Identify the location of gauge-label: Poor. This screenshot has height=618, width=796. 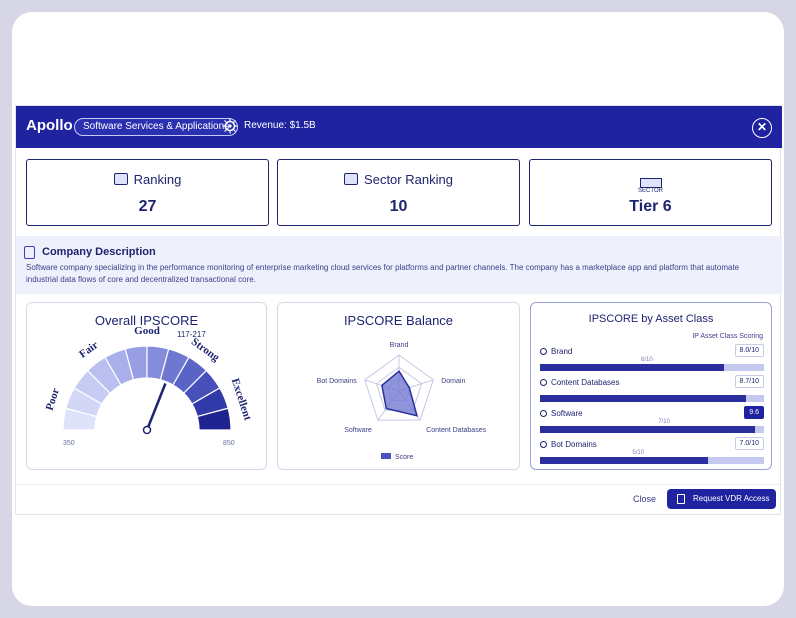
(53, 399).